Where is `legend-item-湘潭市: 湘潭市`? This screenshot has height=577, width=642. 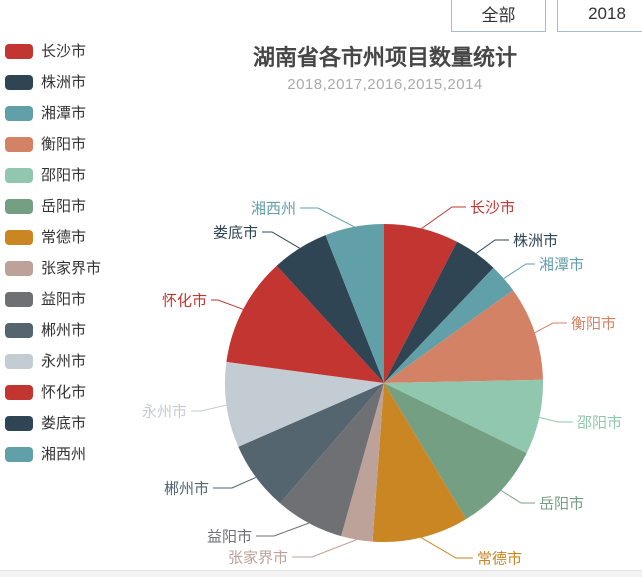
legend-item-湘潭市: 湘潭市 is located at coordinates (53, 113).